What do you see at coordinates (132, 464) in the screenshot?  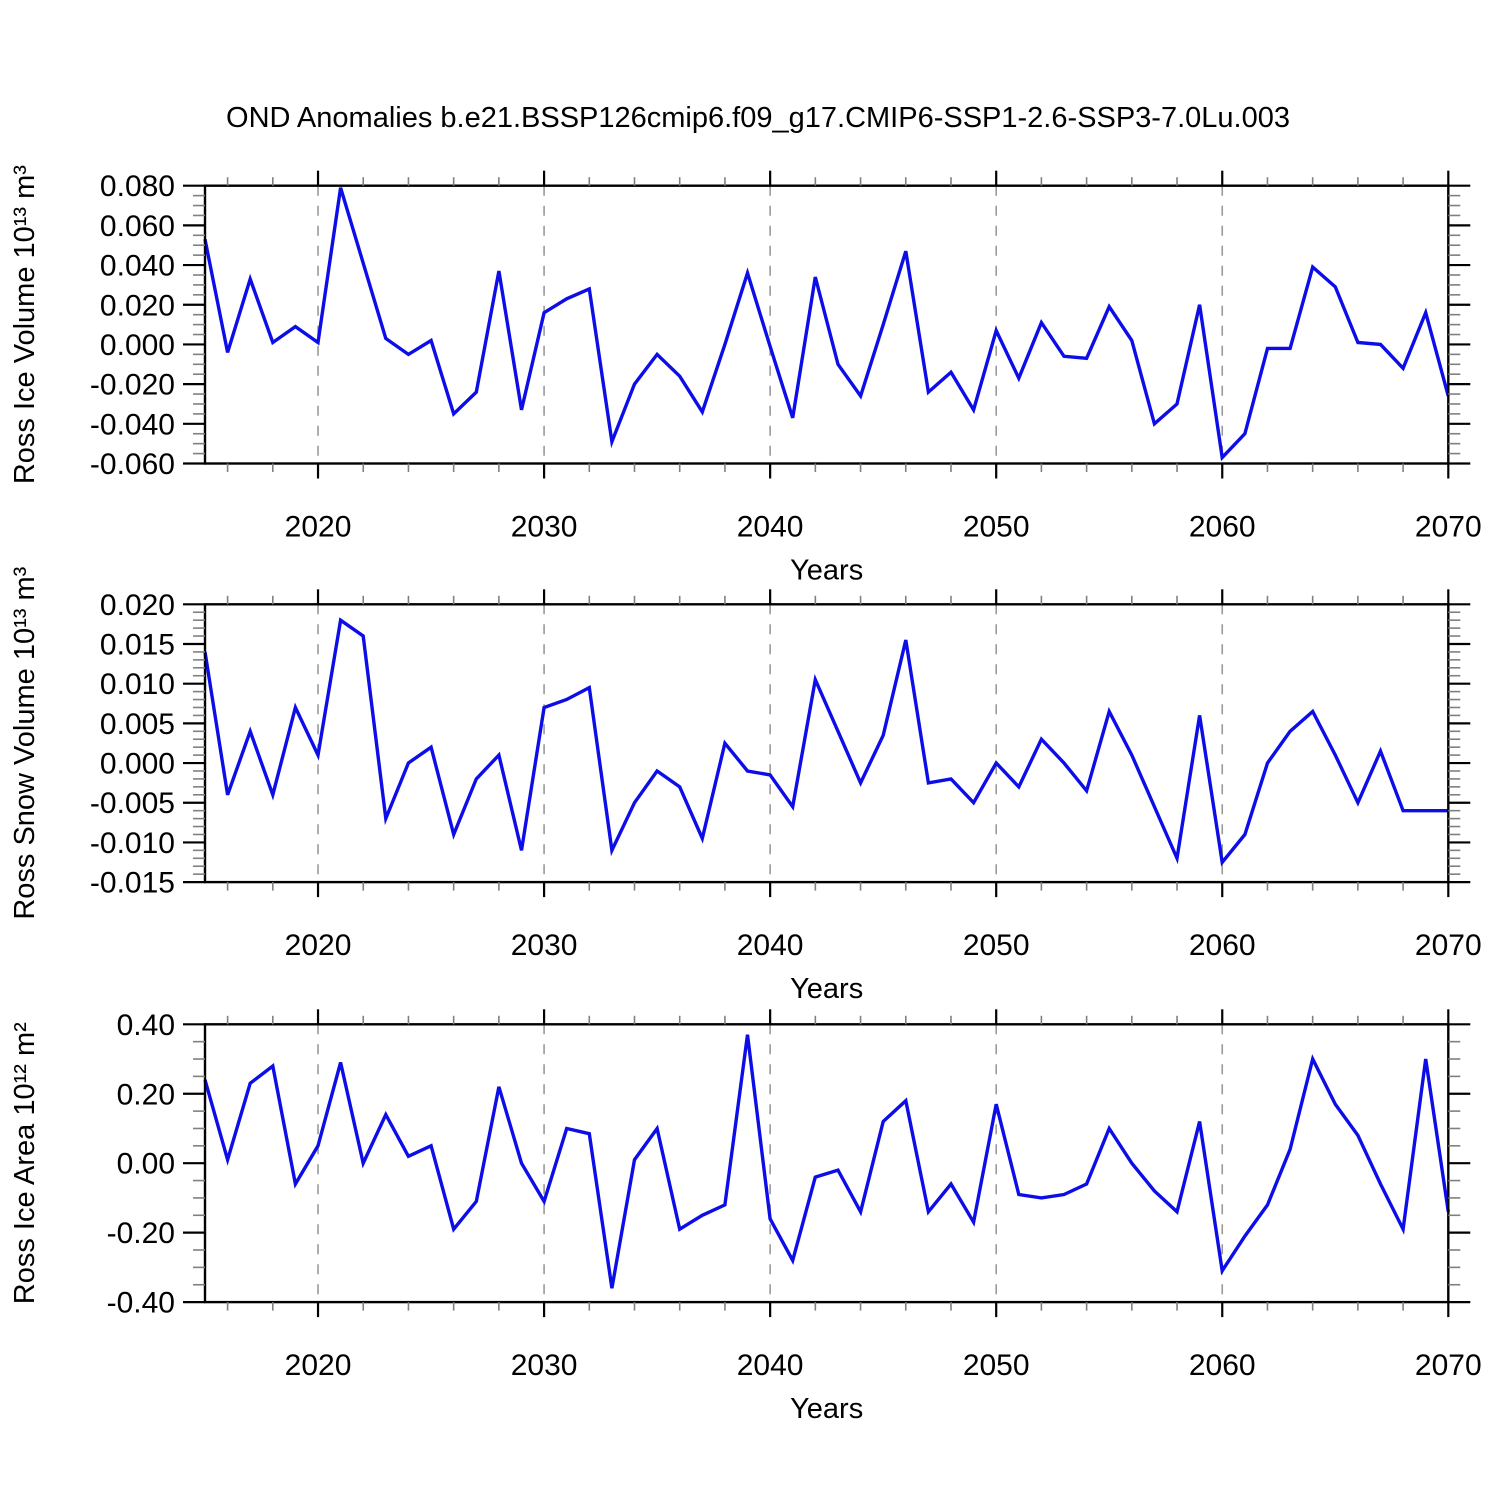 I see `y-tick-label: -0.060` at bounding box center [132, 464].